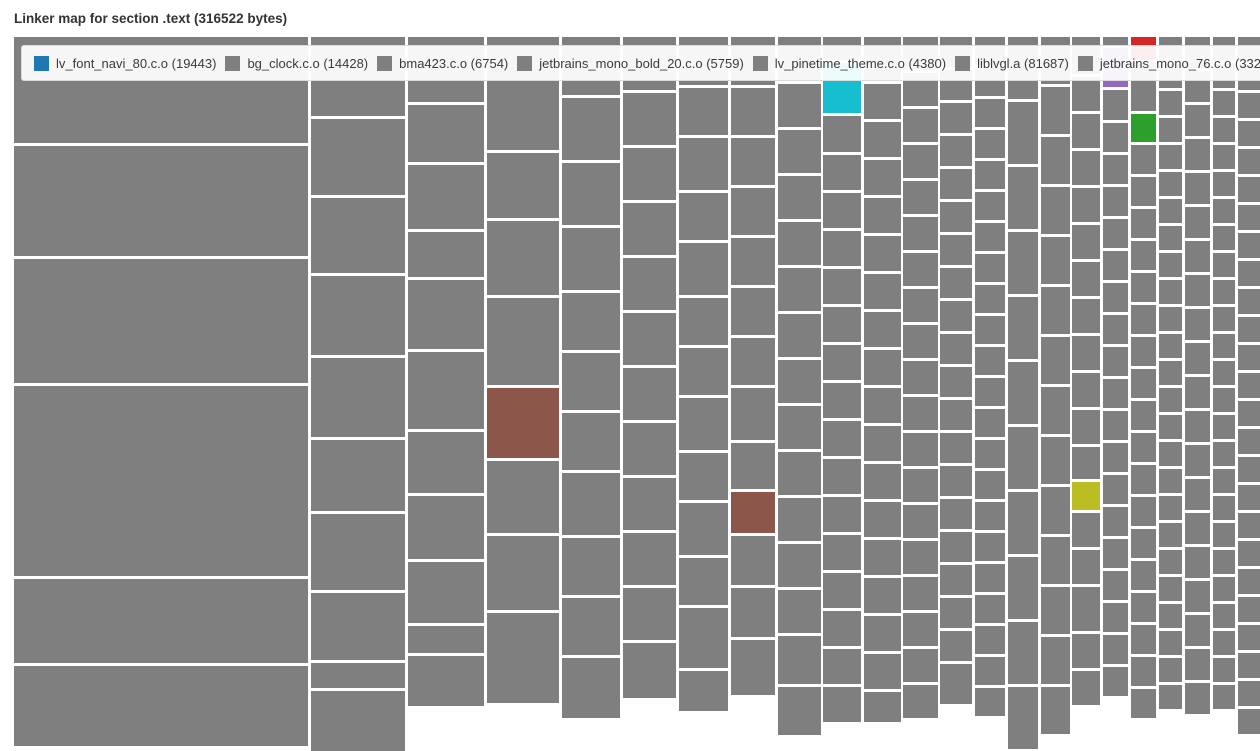 The image size is (1260, 751). What do you see at coordinates (1168, 63) in the screenshot?
I see `legend-item: jetbrains_mono_76.c.o (3321)` at bounding box center [1168, 63].